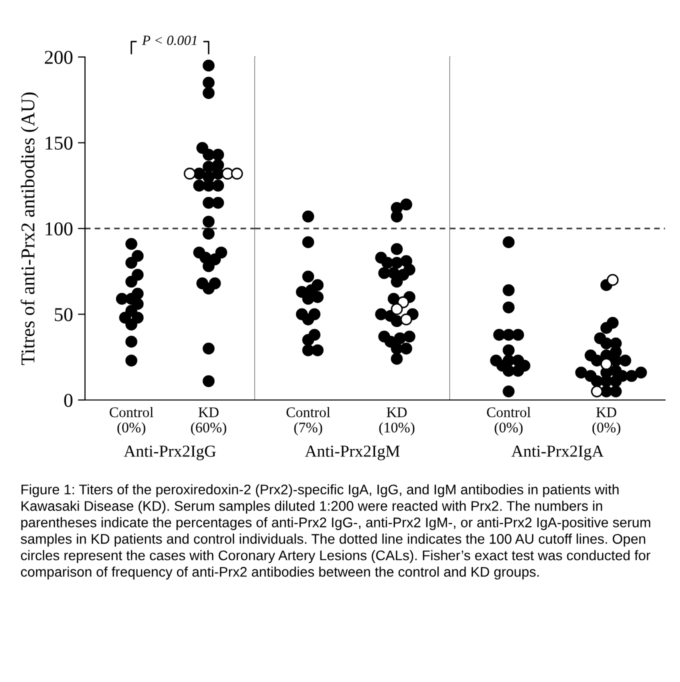 This screenshot has height=682, width=680. I want to click on x-tick-label: KD (0%), so click(606, 422).